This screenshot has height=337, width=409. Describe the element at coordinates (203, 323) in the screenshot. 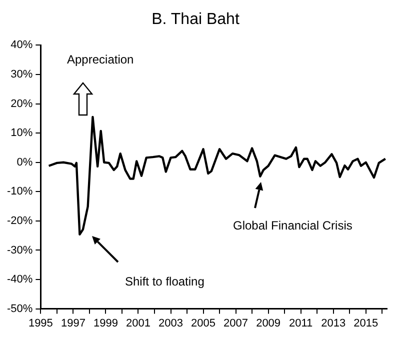

I see `x-tick-label: 2005` at that location.